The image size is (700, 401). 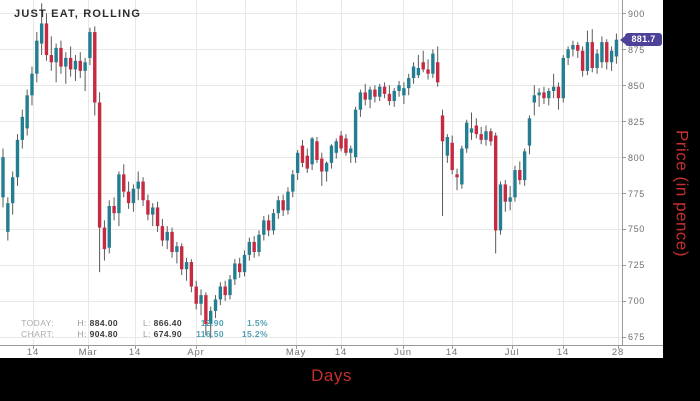 I want to click on y-axis-title: Price (in pence), so click(x=682, y=194).